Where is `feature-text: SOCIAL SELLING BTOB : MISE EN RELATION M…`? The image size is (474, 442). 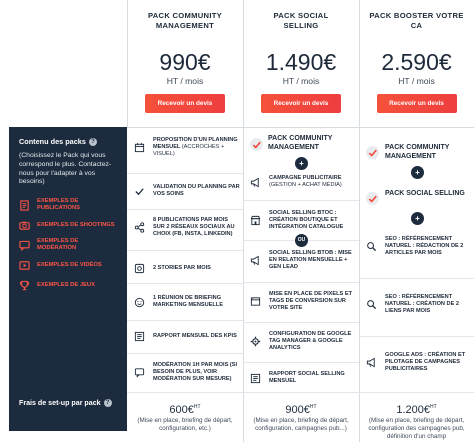
feature-text: SOCIAL SELLING BTOB : MISE EN RELATION M… is located at coordinates (310, 260).